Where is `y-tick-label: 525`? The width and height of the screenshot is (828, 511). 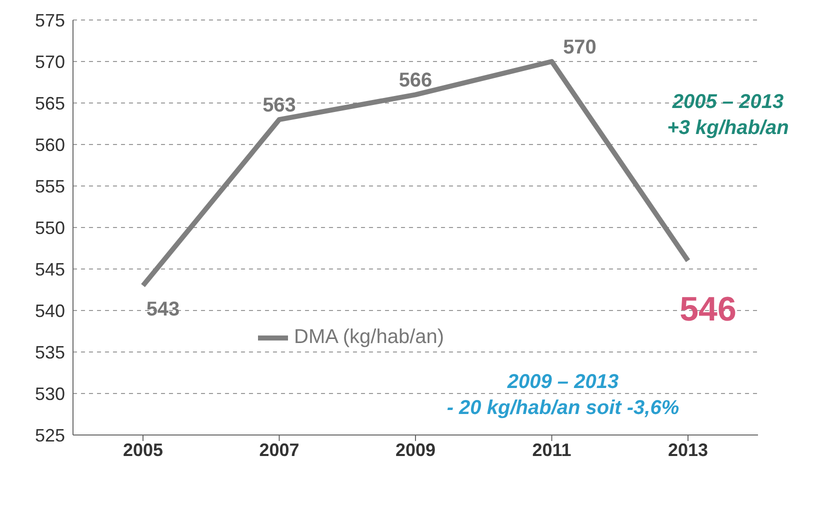 y-tick-label: 525 is located at coordinates (49, 435).